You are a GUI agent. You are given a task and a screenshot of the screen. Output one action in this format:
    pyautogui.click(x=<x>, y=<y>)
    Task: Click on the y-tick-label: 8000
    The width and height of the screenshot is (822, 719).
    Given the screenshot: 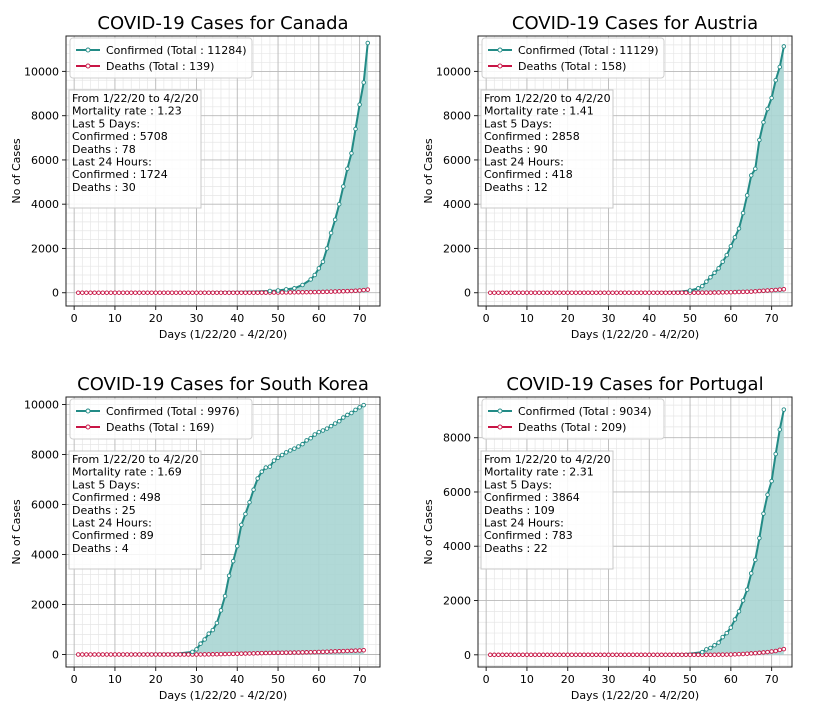 What is the action you would take?
    pyautogui.click(x=457, y=116)
    